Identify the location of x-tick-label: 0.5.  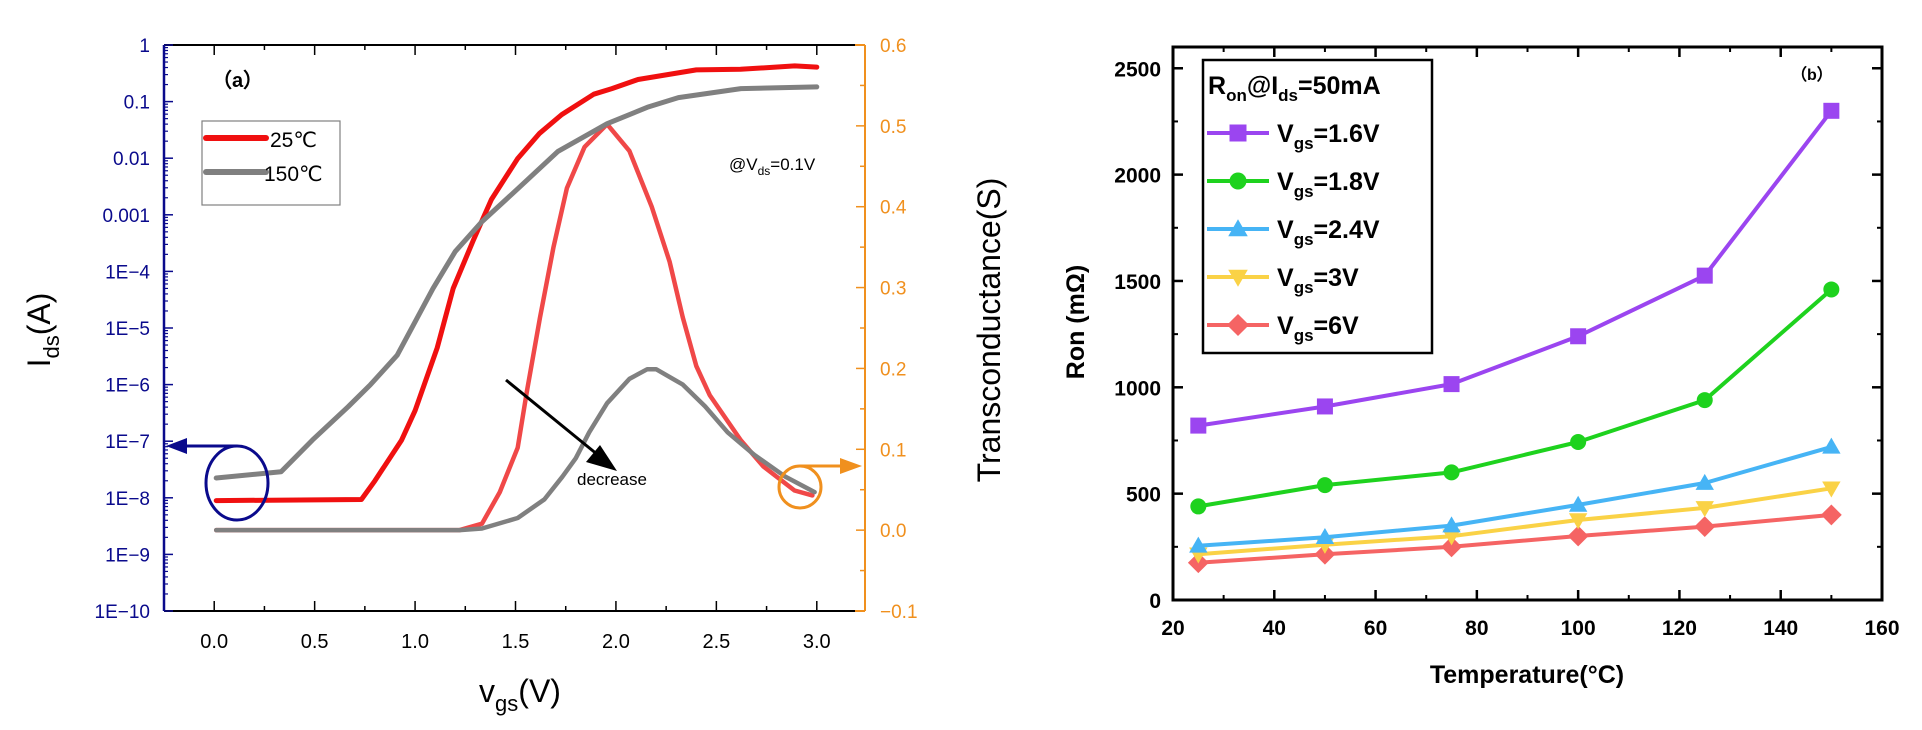
(315, 642).